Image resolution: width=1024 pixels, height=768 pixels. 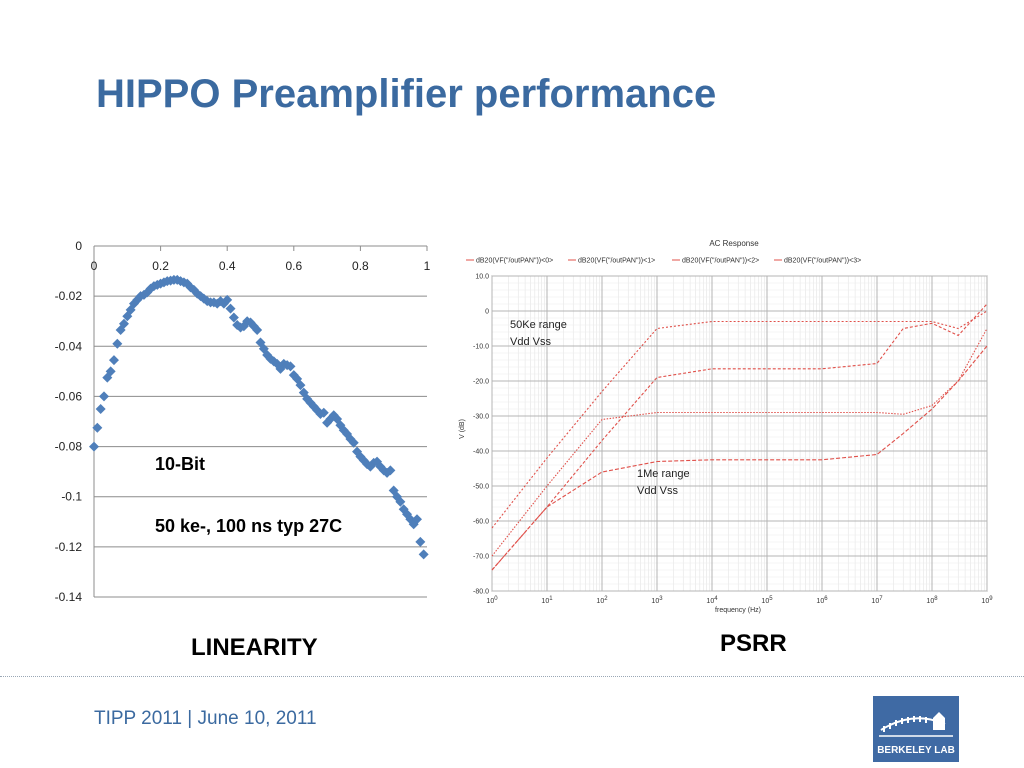 I want to click on footer-divider, so click(x=512, y=676).